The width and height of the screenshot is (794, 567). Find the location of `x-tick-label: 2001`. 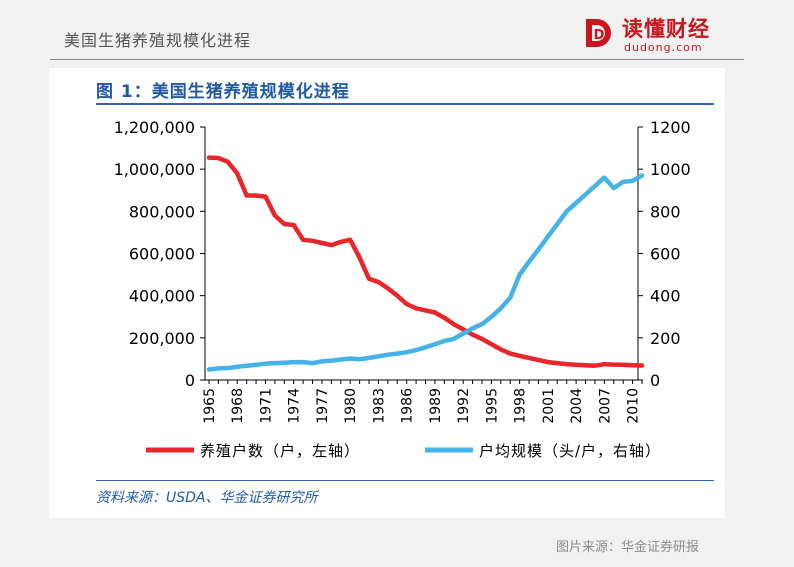

x-tick-label: 2001 is located at coordinates (549, 406).